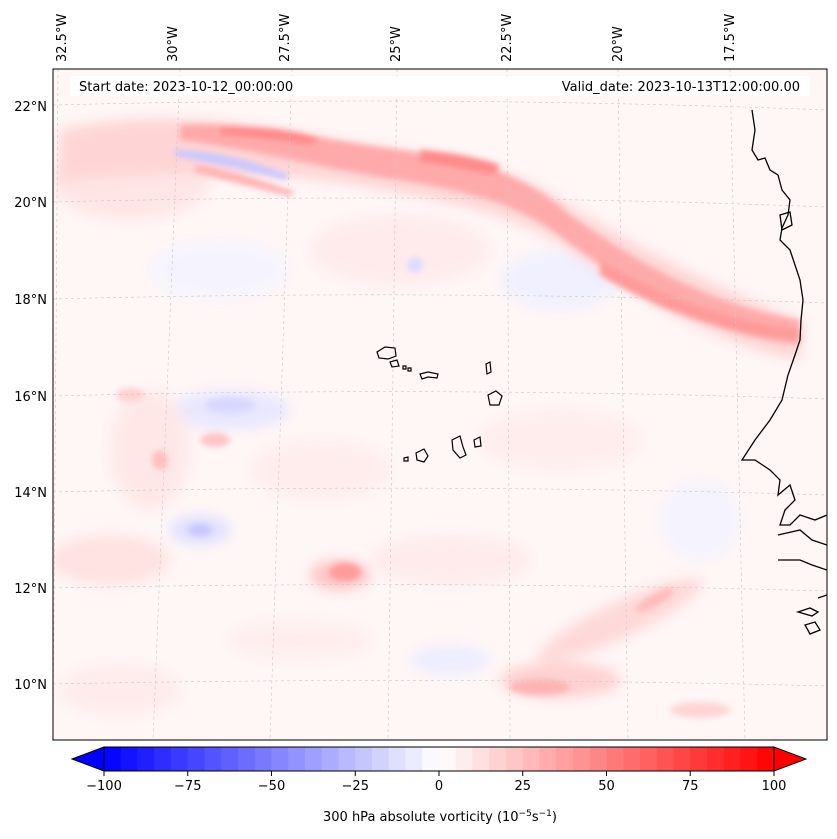 The height and width of the screenshot is (839, 837). I want to click on colorbar-ticks: −100 −75 −50 −25 0 25 50 75 100, so click(436, 782).